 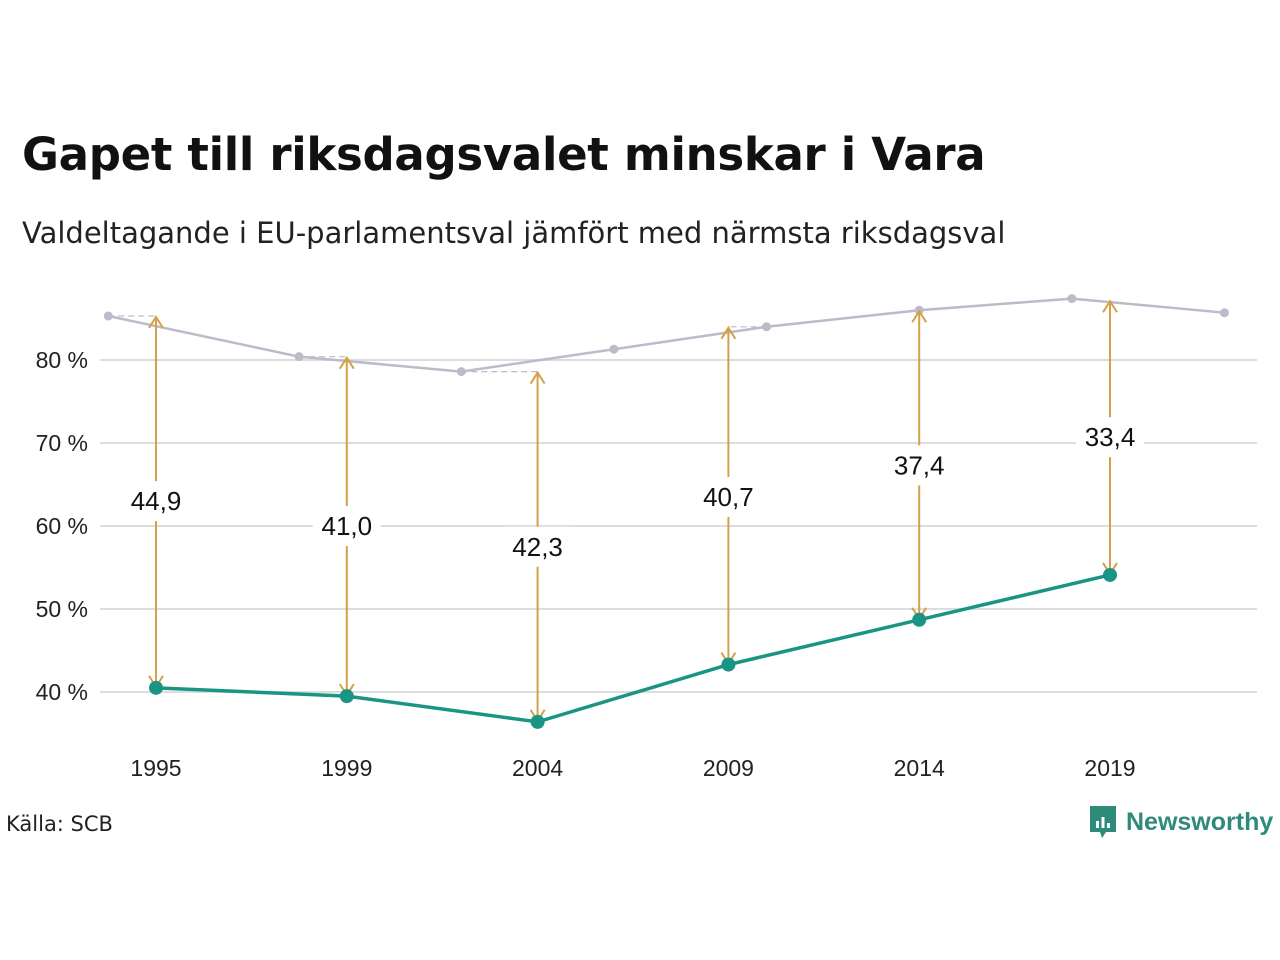 I want to click on chart-title: Gapet till riksdagsvalet minskar i Vara, so click(x=504, y=154).